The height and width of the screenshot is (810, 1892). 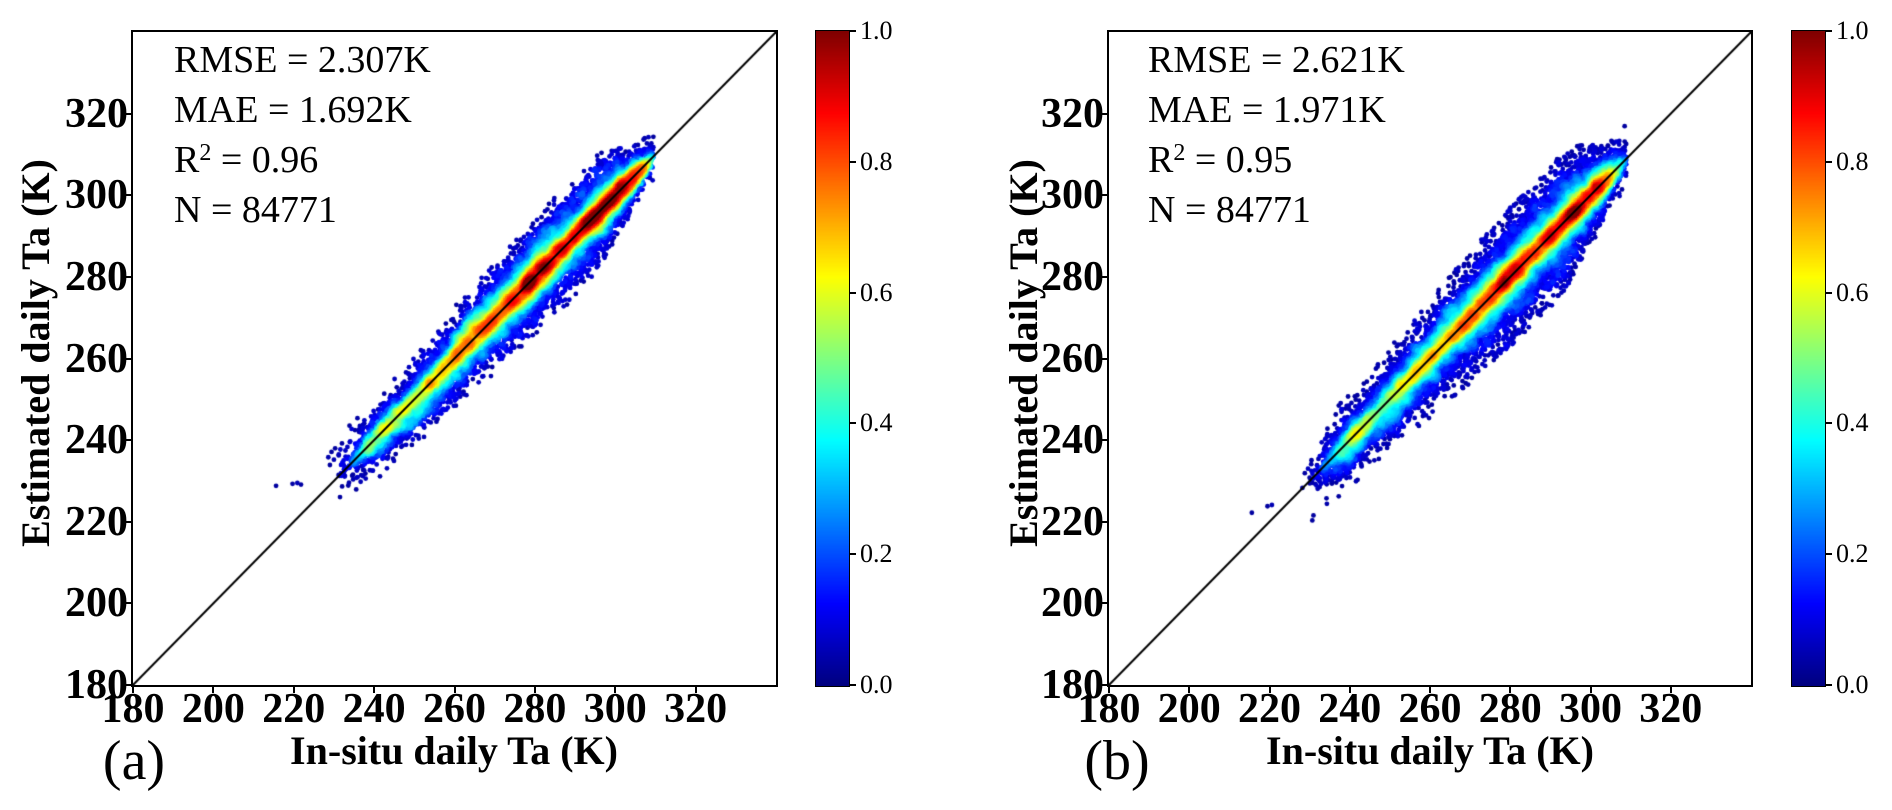 I want to click on x-axis-label-b: In-situ daily Ta (K), so click(x=1430, y=750).